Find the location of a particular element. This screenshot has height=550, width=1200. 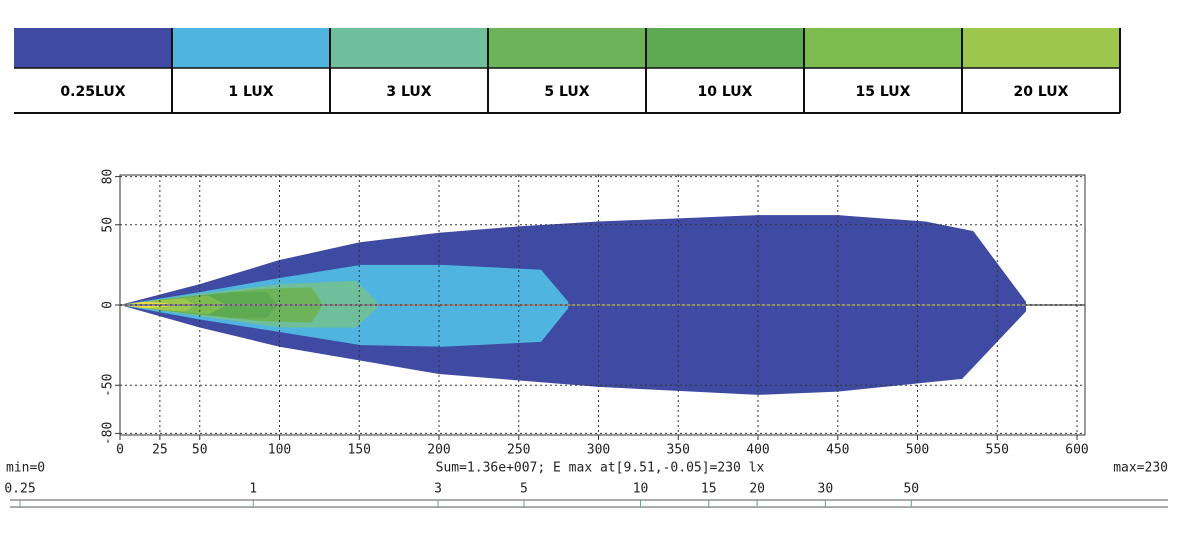

x-tick-label: 300 is located at coordinates (598, 450).